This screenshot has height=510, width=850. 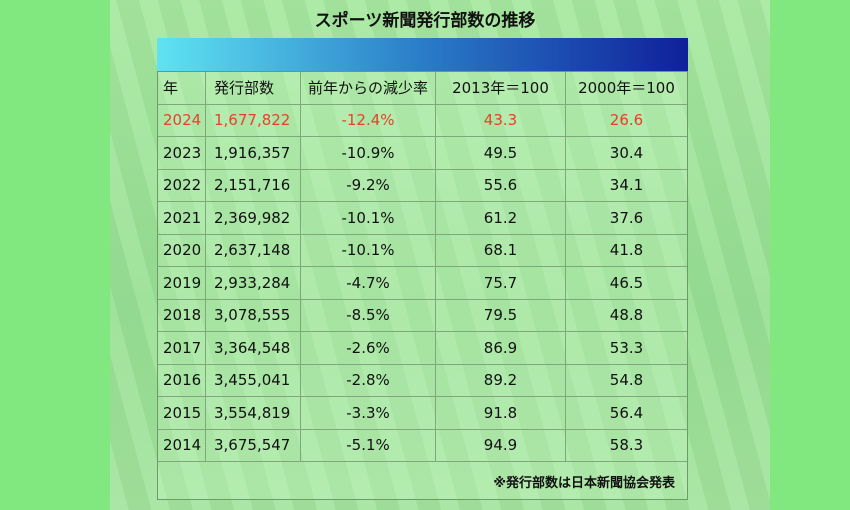 What do you see at coordinates (626, 120) in the screenshot?
I see `table-cell: 26.6` at bounding box center [626, 120].